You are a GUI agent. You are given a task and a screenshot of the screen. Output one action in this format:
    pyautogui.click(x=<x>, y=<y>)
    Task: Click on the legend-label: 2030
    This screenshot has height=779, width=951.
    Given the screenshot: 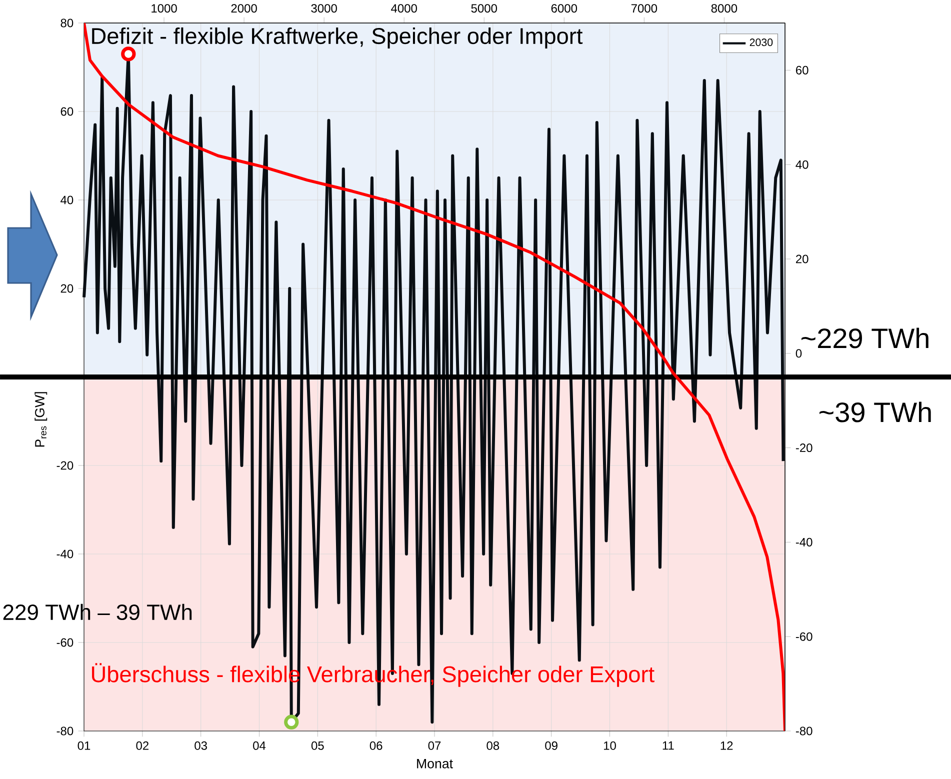 What is the action you would take?
    pyautogui.click(x=761, y=42)
    